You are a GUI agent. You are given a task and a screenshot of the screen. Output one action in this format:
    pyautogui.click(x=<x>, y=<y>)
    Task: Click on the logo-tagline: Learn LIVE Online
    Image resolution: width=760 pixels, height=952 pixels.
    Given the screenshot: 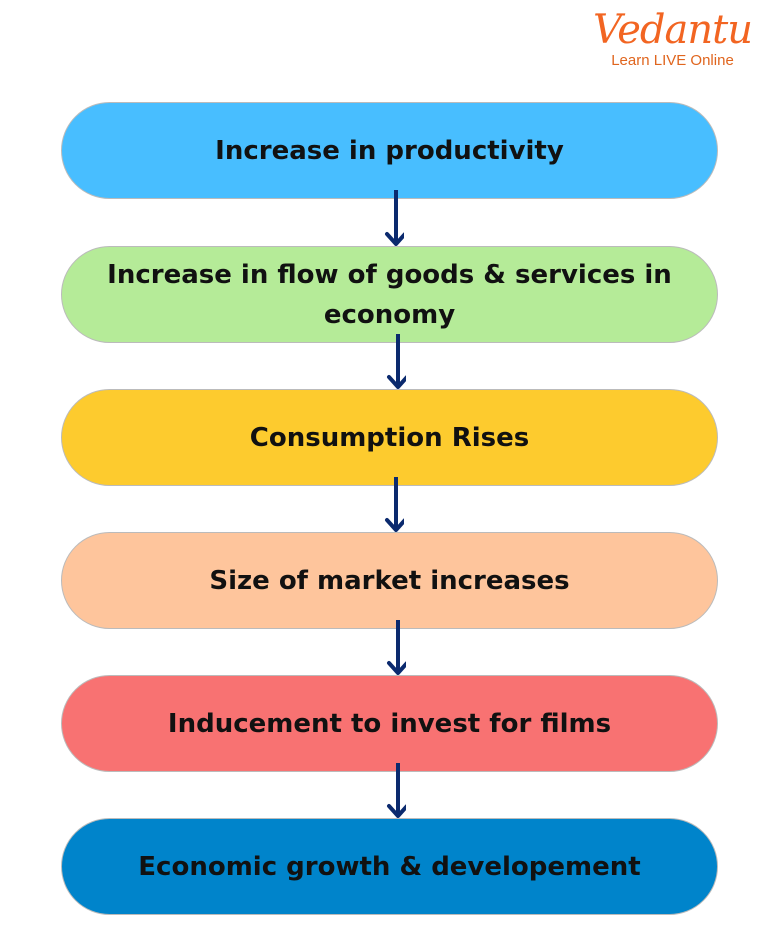 What is the action you would take?
    pyautogui.click(x=672, y=60)
    